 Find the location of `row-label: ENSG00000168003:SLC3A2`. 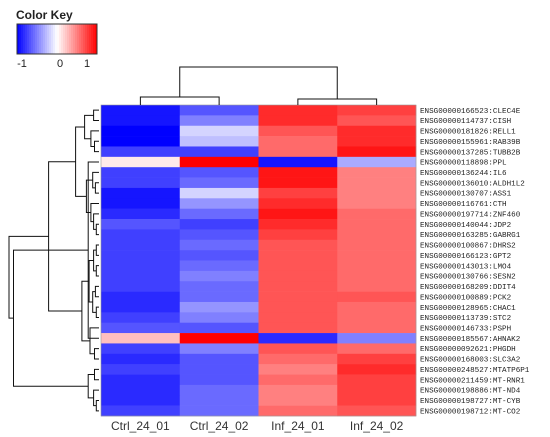

row-label: ENSG00000168003:SLC3A2 is located at coordinates (470, 361).